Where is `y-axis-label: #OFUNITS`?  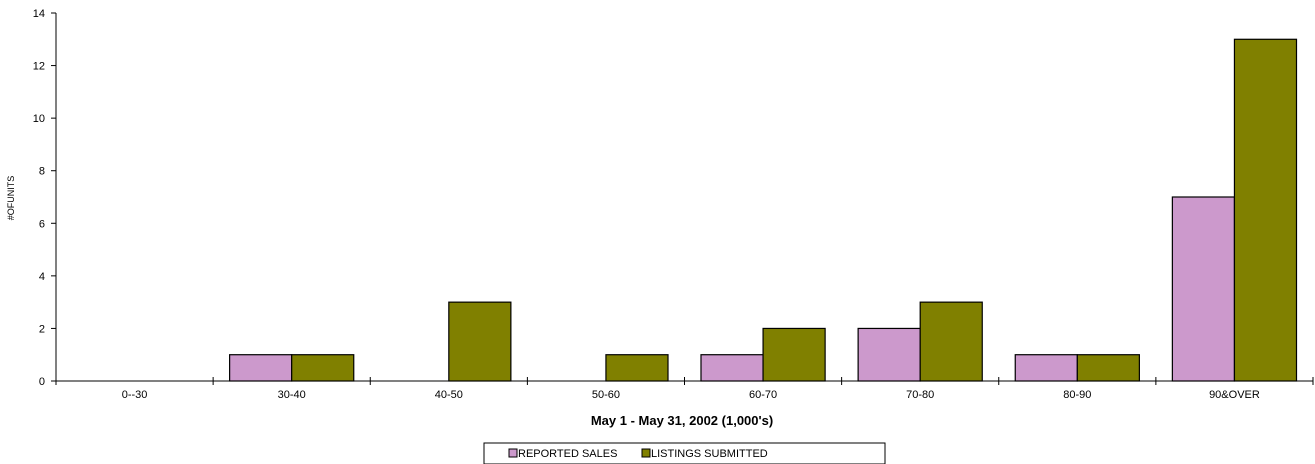
y-axis-label: #OFUNITS is located at coordinates (11, 198).